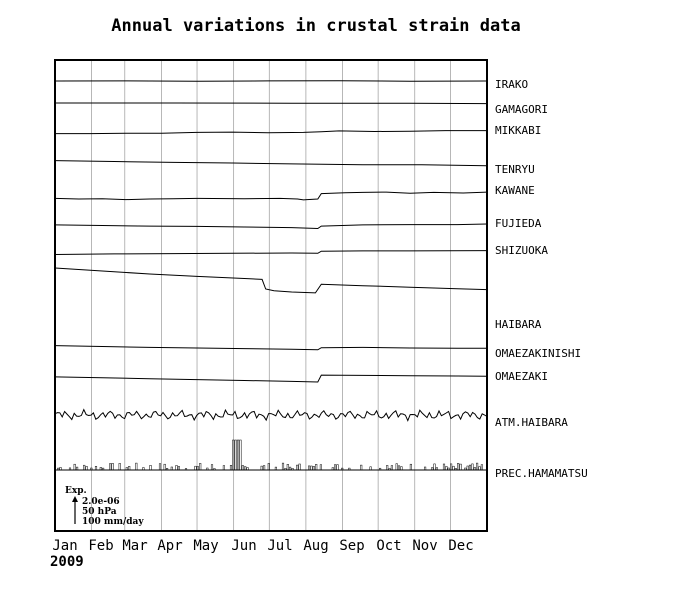 This screenshot has width=700, height=600. I want to click on scale-strain: 2.0e-06, so click(101, 502).